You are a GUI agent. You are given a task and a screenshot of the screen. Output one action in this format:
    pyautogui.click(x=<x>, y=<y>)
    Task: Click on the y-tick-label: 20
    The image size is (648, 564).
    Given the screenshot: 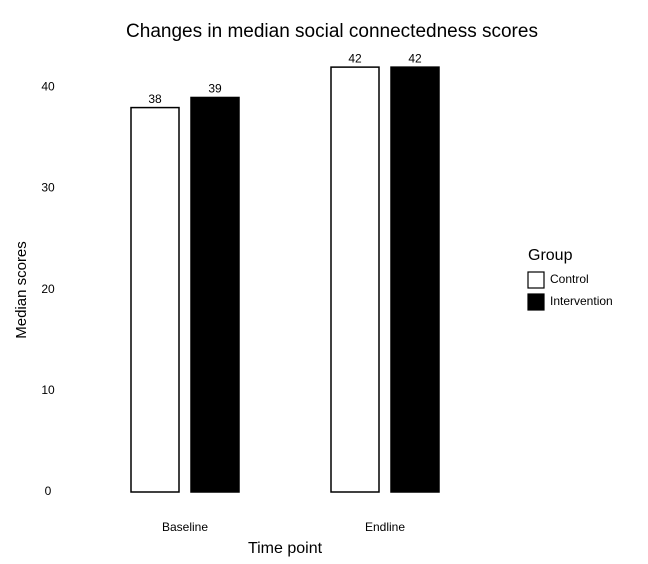 What is the action you would take?
    pyautogui.click(x=48, y=289)
    